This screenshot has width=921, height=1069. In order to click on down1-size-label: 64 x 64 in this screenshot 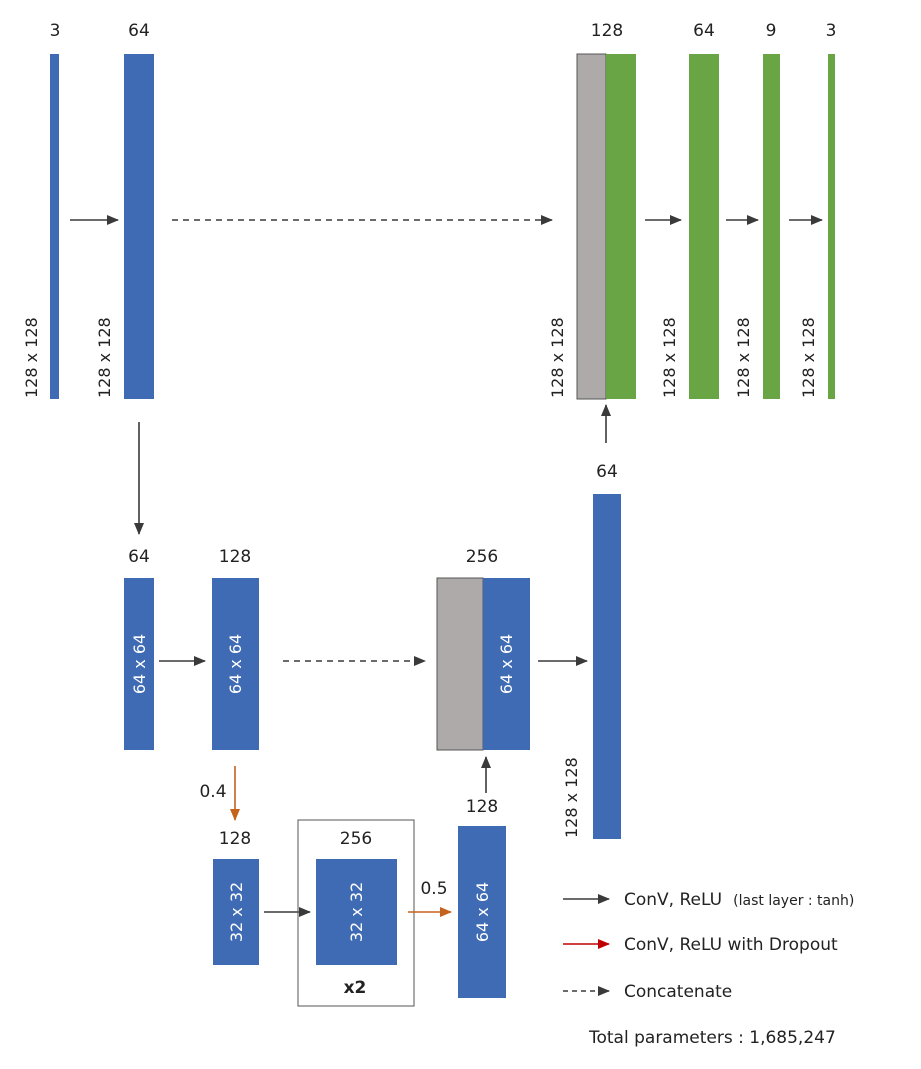, I will do `click(139, 664)`.